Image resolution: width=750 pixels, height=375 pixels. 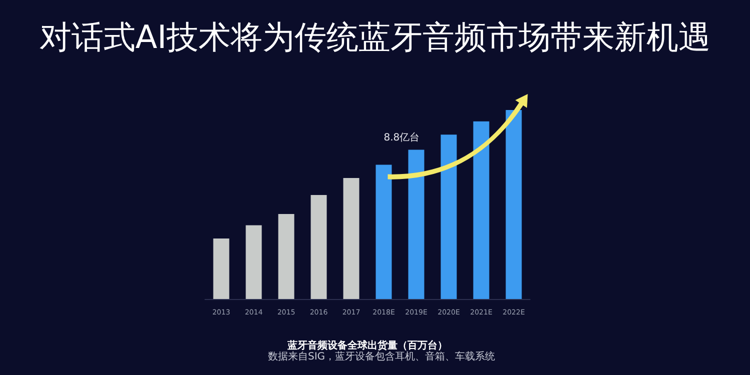 I want to click on text: 数据来自SIG，蓝牙设备包含耳机、音箱、车载系统, so click(x=382, y=356).